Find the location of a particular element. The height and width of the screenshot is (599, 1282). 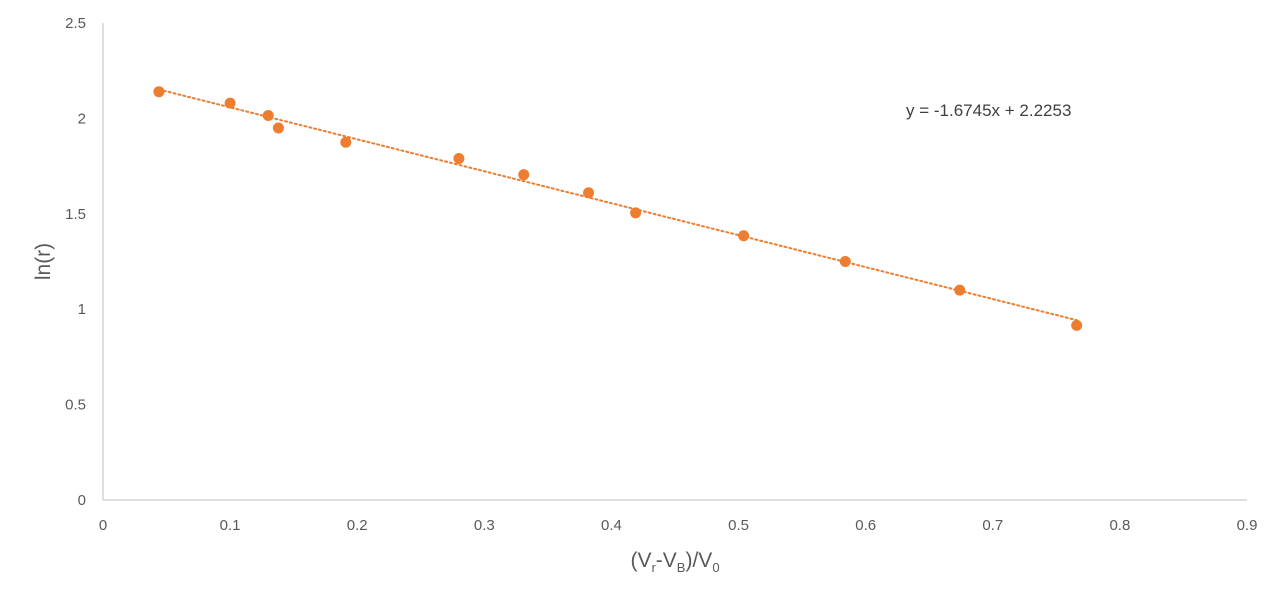

x-tick-label: 0.4 is located at coordinates (611, 525).